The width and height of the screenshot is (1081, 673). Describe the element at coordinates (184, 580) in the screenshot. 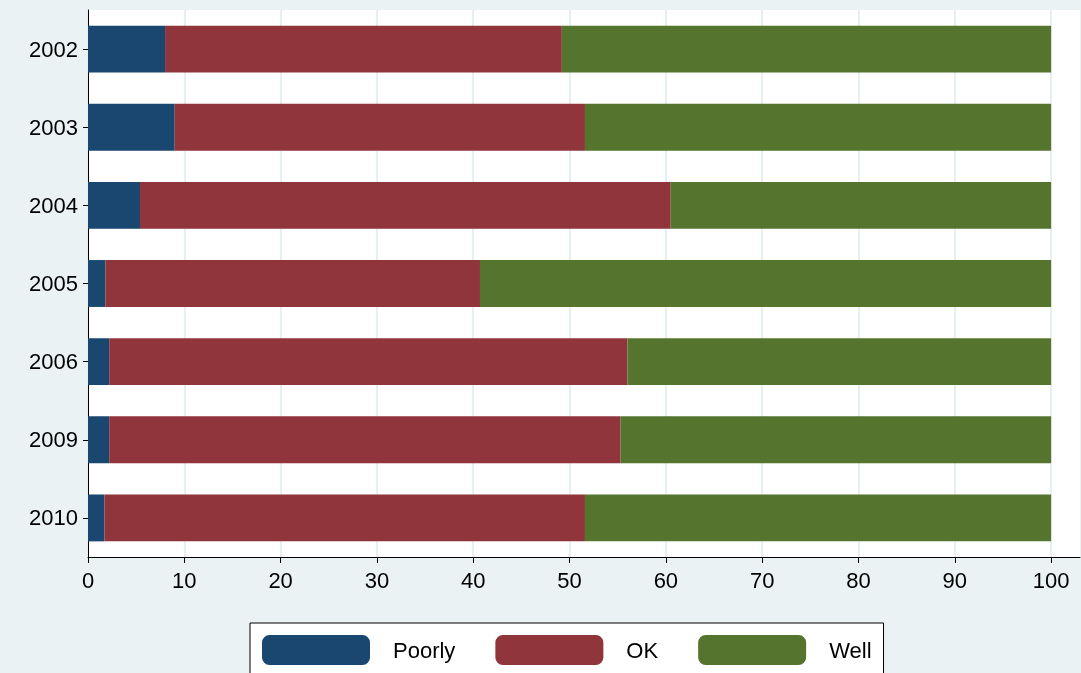

I see `x-tick-label: 10` at that location.